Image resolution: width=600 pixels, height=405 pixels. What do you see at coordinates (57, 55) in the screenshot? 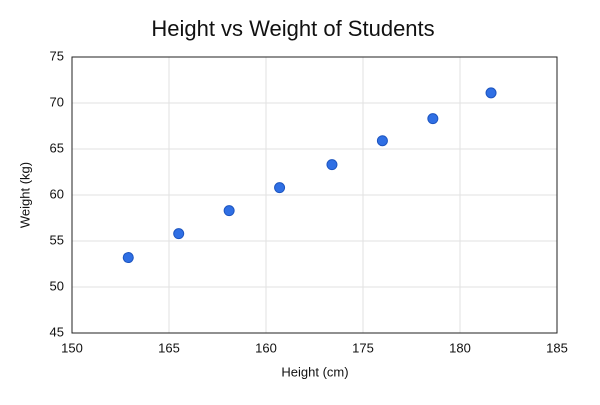
I see `y-tick-label: 75` at bounding box center [57, 55].